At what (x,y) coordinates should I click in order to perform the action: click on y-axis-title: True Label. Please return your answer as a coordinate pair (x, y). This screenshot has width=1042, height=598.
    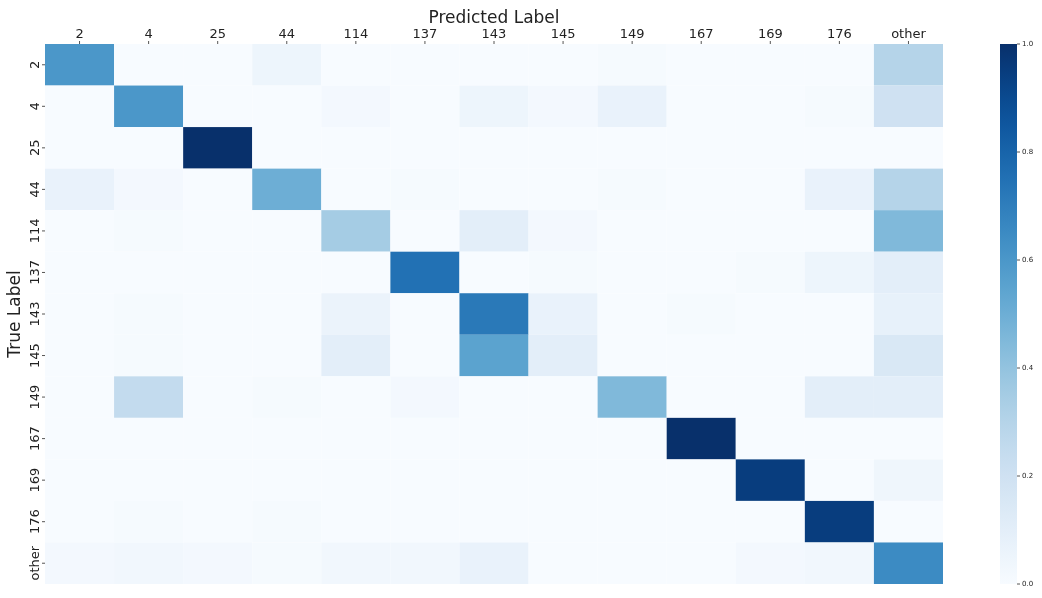
    Looking at the image, I should click on (14, 314).